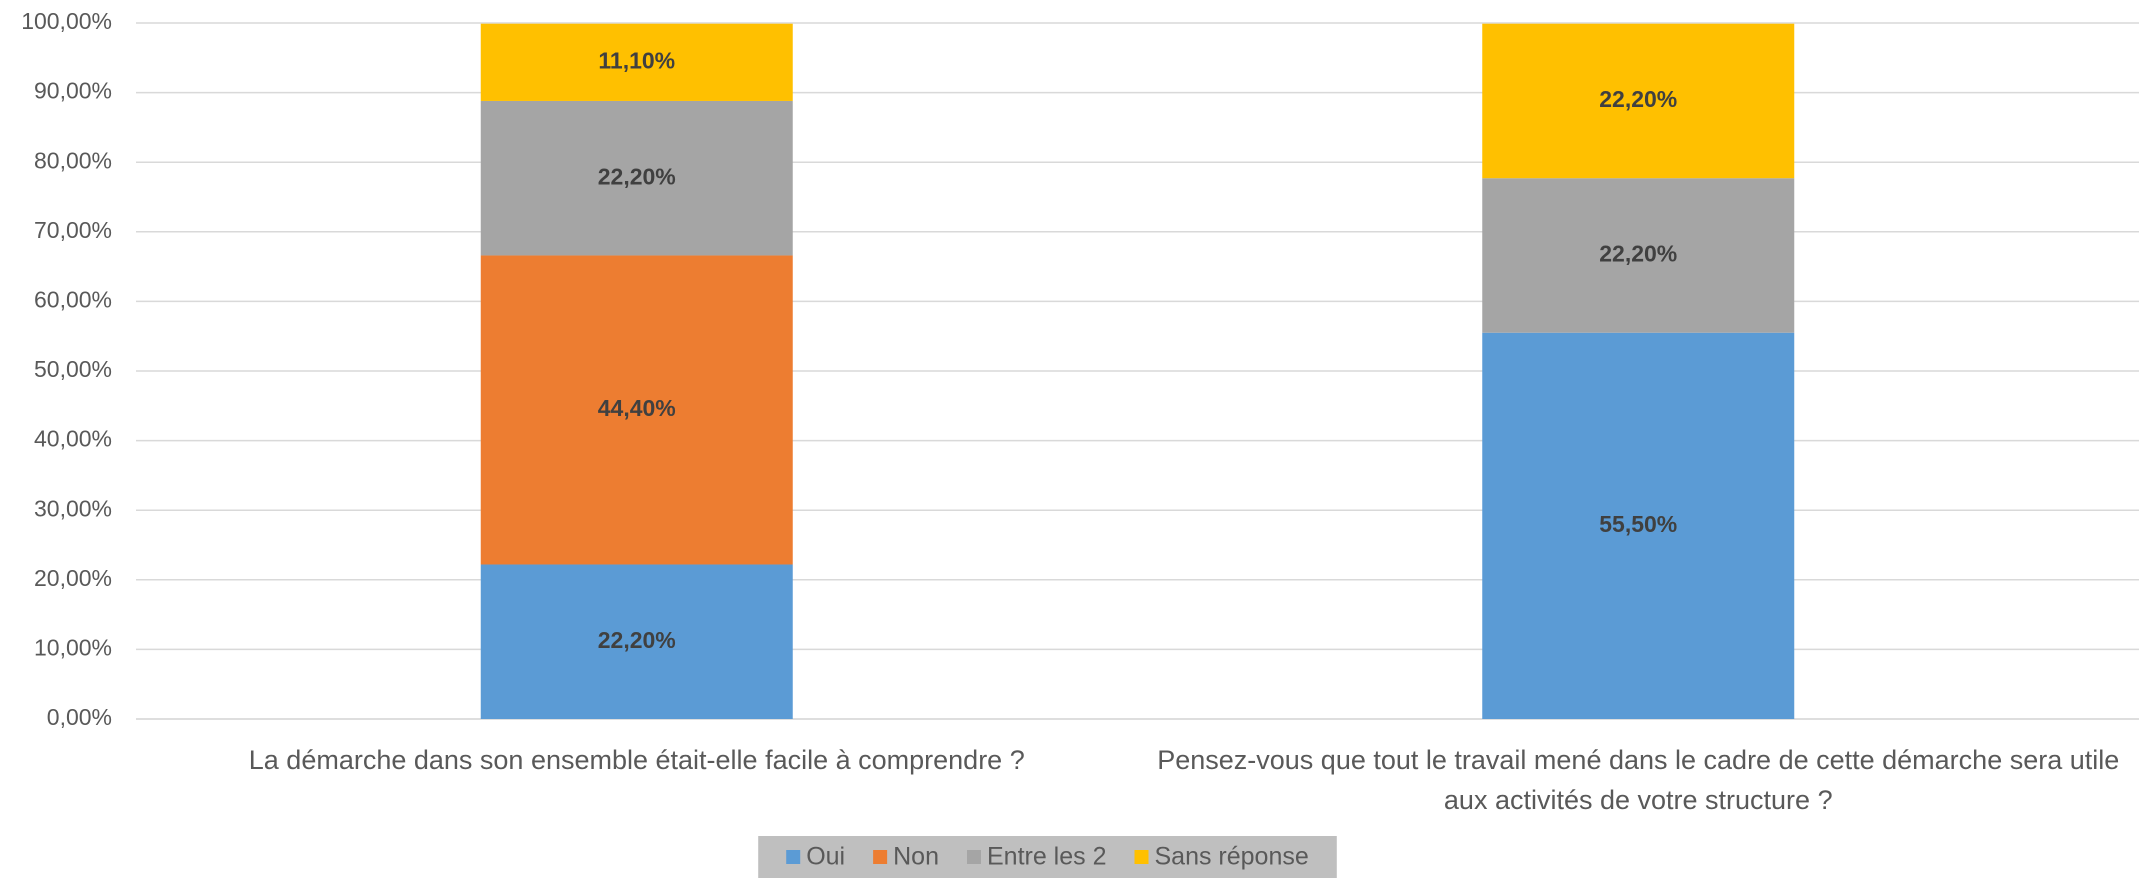 This screenshot has height=878, width=2139. I want to click on y-tick-label: 100,00%, so click(66, 21).